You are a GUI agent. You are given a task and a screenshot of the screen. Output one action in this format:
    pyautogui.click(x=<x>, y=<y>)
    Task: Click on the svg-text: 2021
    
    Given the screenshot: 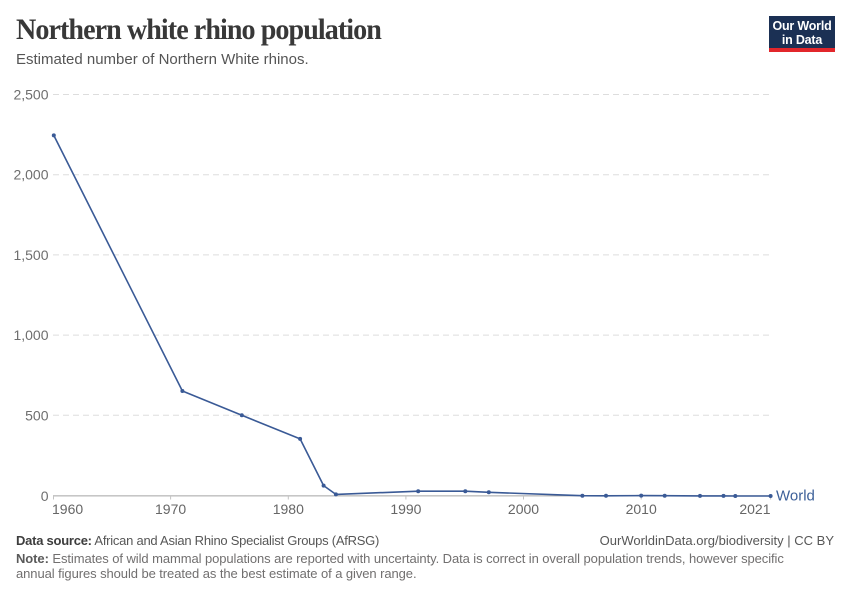 What is the action you would take?
    pyautogui.click(x=754, y=509)
    